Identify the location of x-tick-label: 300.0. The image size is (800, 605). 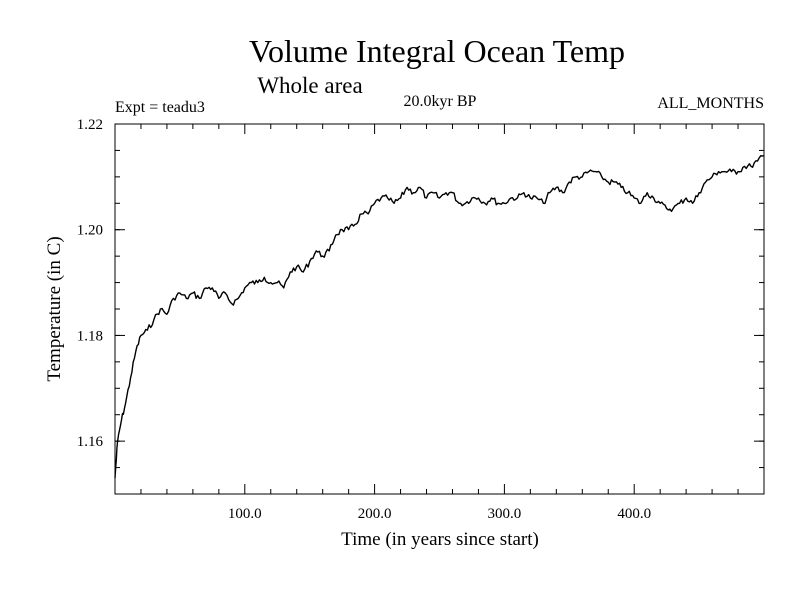
(505, 514).